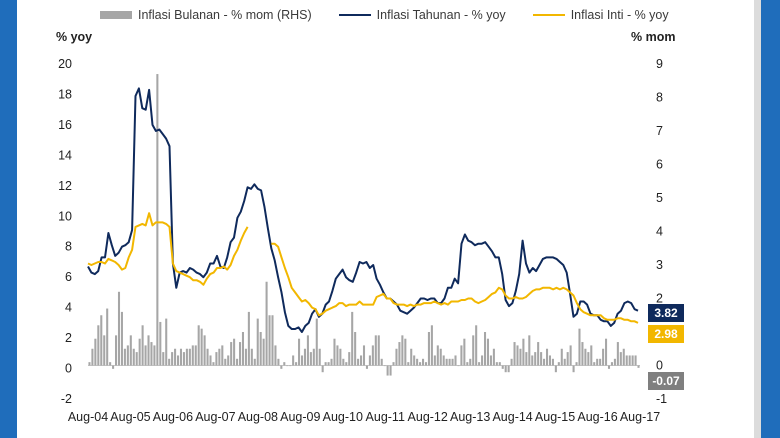 The height and width of the screenshot is (438, 780). What do you see at coordinates (206, 15) in the screenshot?
I see `legend-item-monthly: Inflasi Bulanan - % mom (RHS)` at bounding box center [206, 15].